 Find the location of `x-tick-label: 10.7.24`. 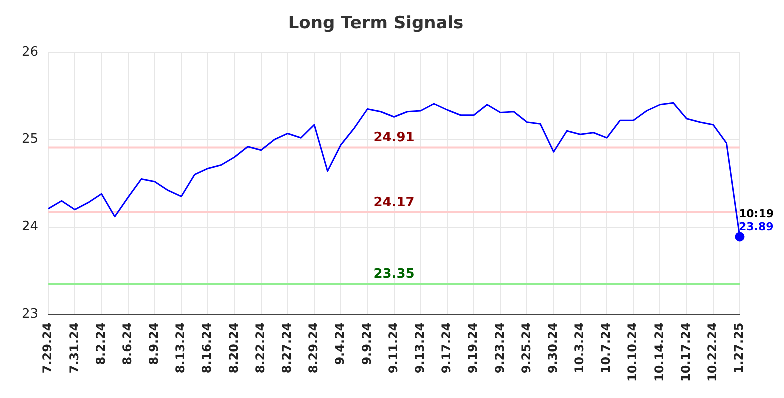

x-tick-label: 10.7.24 is located at coordinates (606, 348).